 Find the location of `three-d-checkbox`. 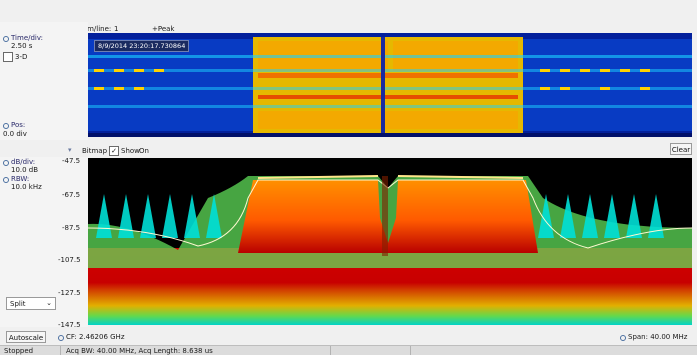

three-d-checkbox is located at coordinates (8, 57).